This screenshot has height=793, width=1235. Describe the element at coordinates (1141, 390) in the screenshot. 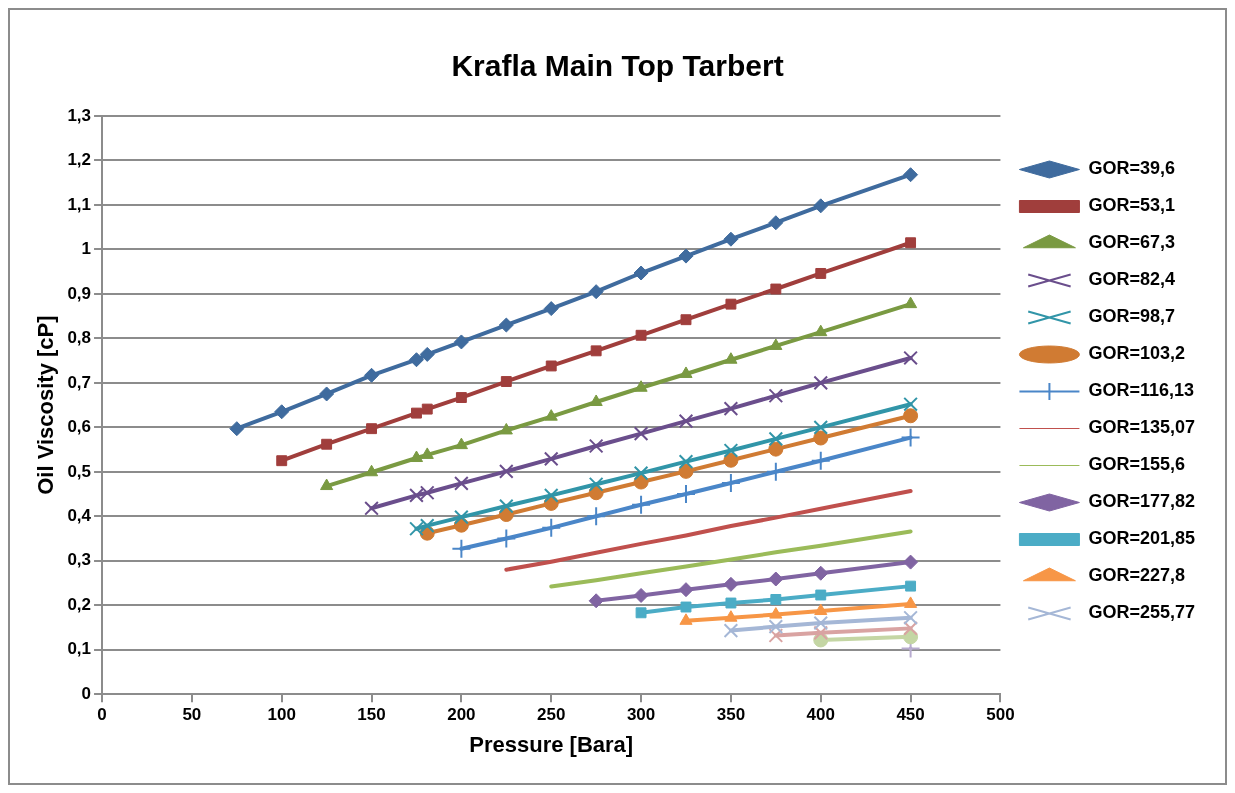

I see `legend-label: GOR=116,13` at that location.